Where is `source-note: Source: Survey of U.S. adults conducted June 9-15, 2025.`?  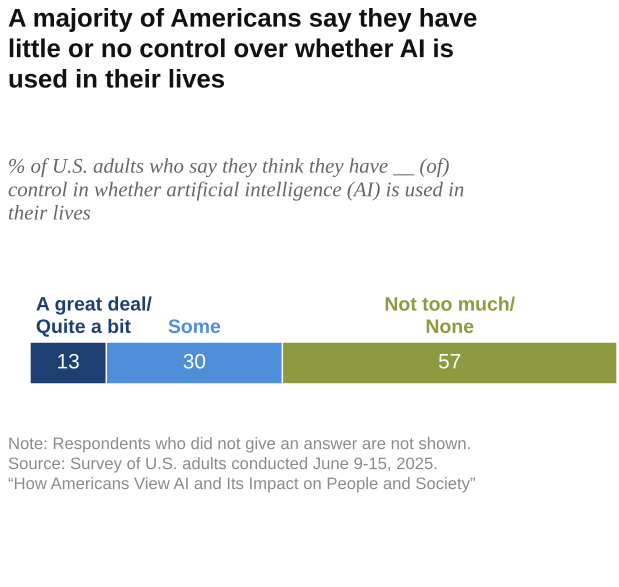 source-note: Source: Survey of U.S. adults conducted June 9-15, 2025. is located at coordinates (222, 465).